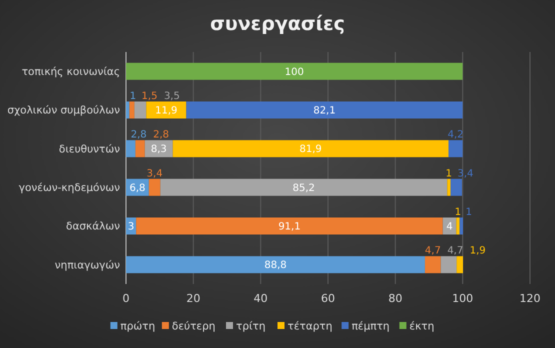 This screenshot has height=348, width=555. Describe the element at coordinates (131, 227) in the screenshot. I see `data-label: 3` at that location.